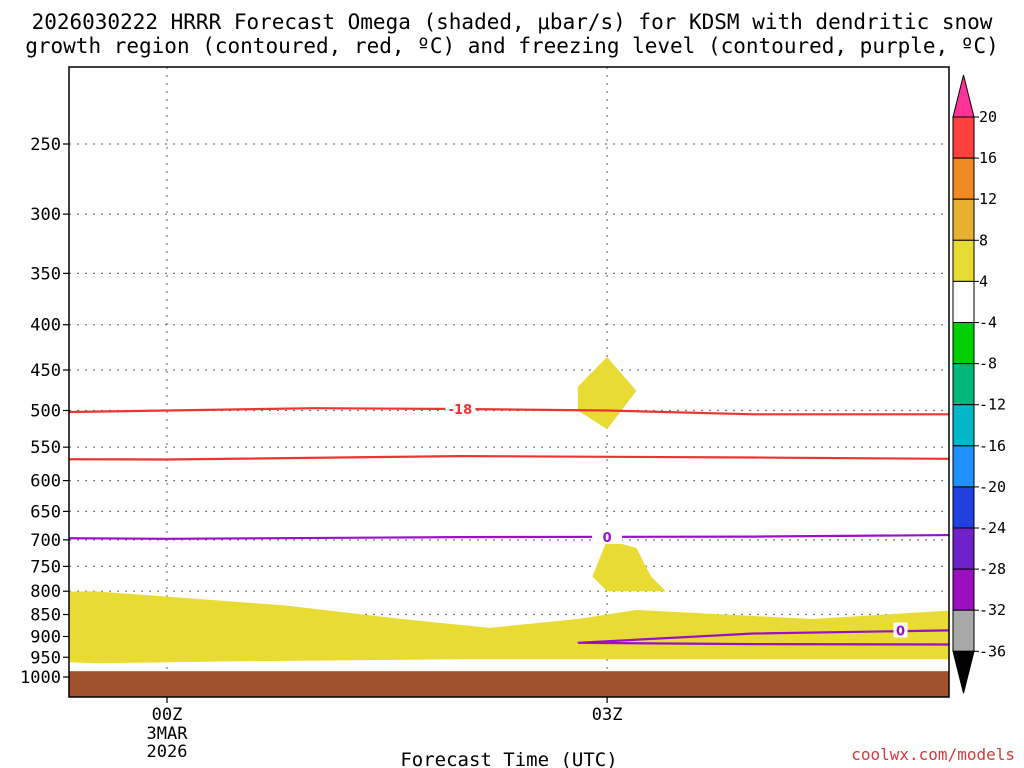 The image size is (1024, 768). What do you see at coordinates (45, 616) in the screenshot?
I see `y-tick-label: 850` at bounding box center [45, 616].